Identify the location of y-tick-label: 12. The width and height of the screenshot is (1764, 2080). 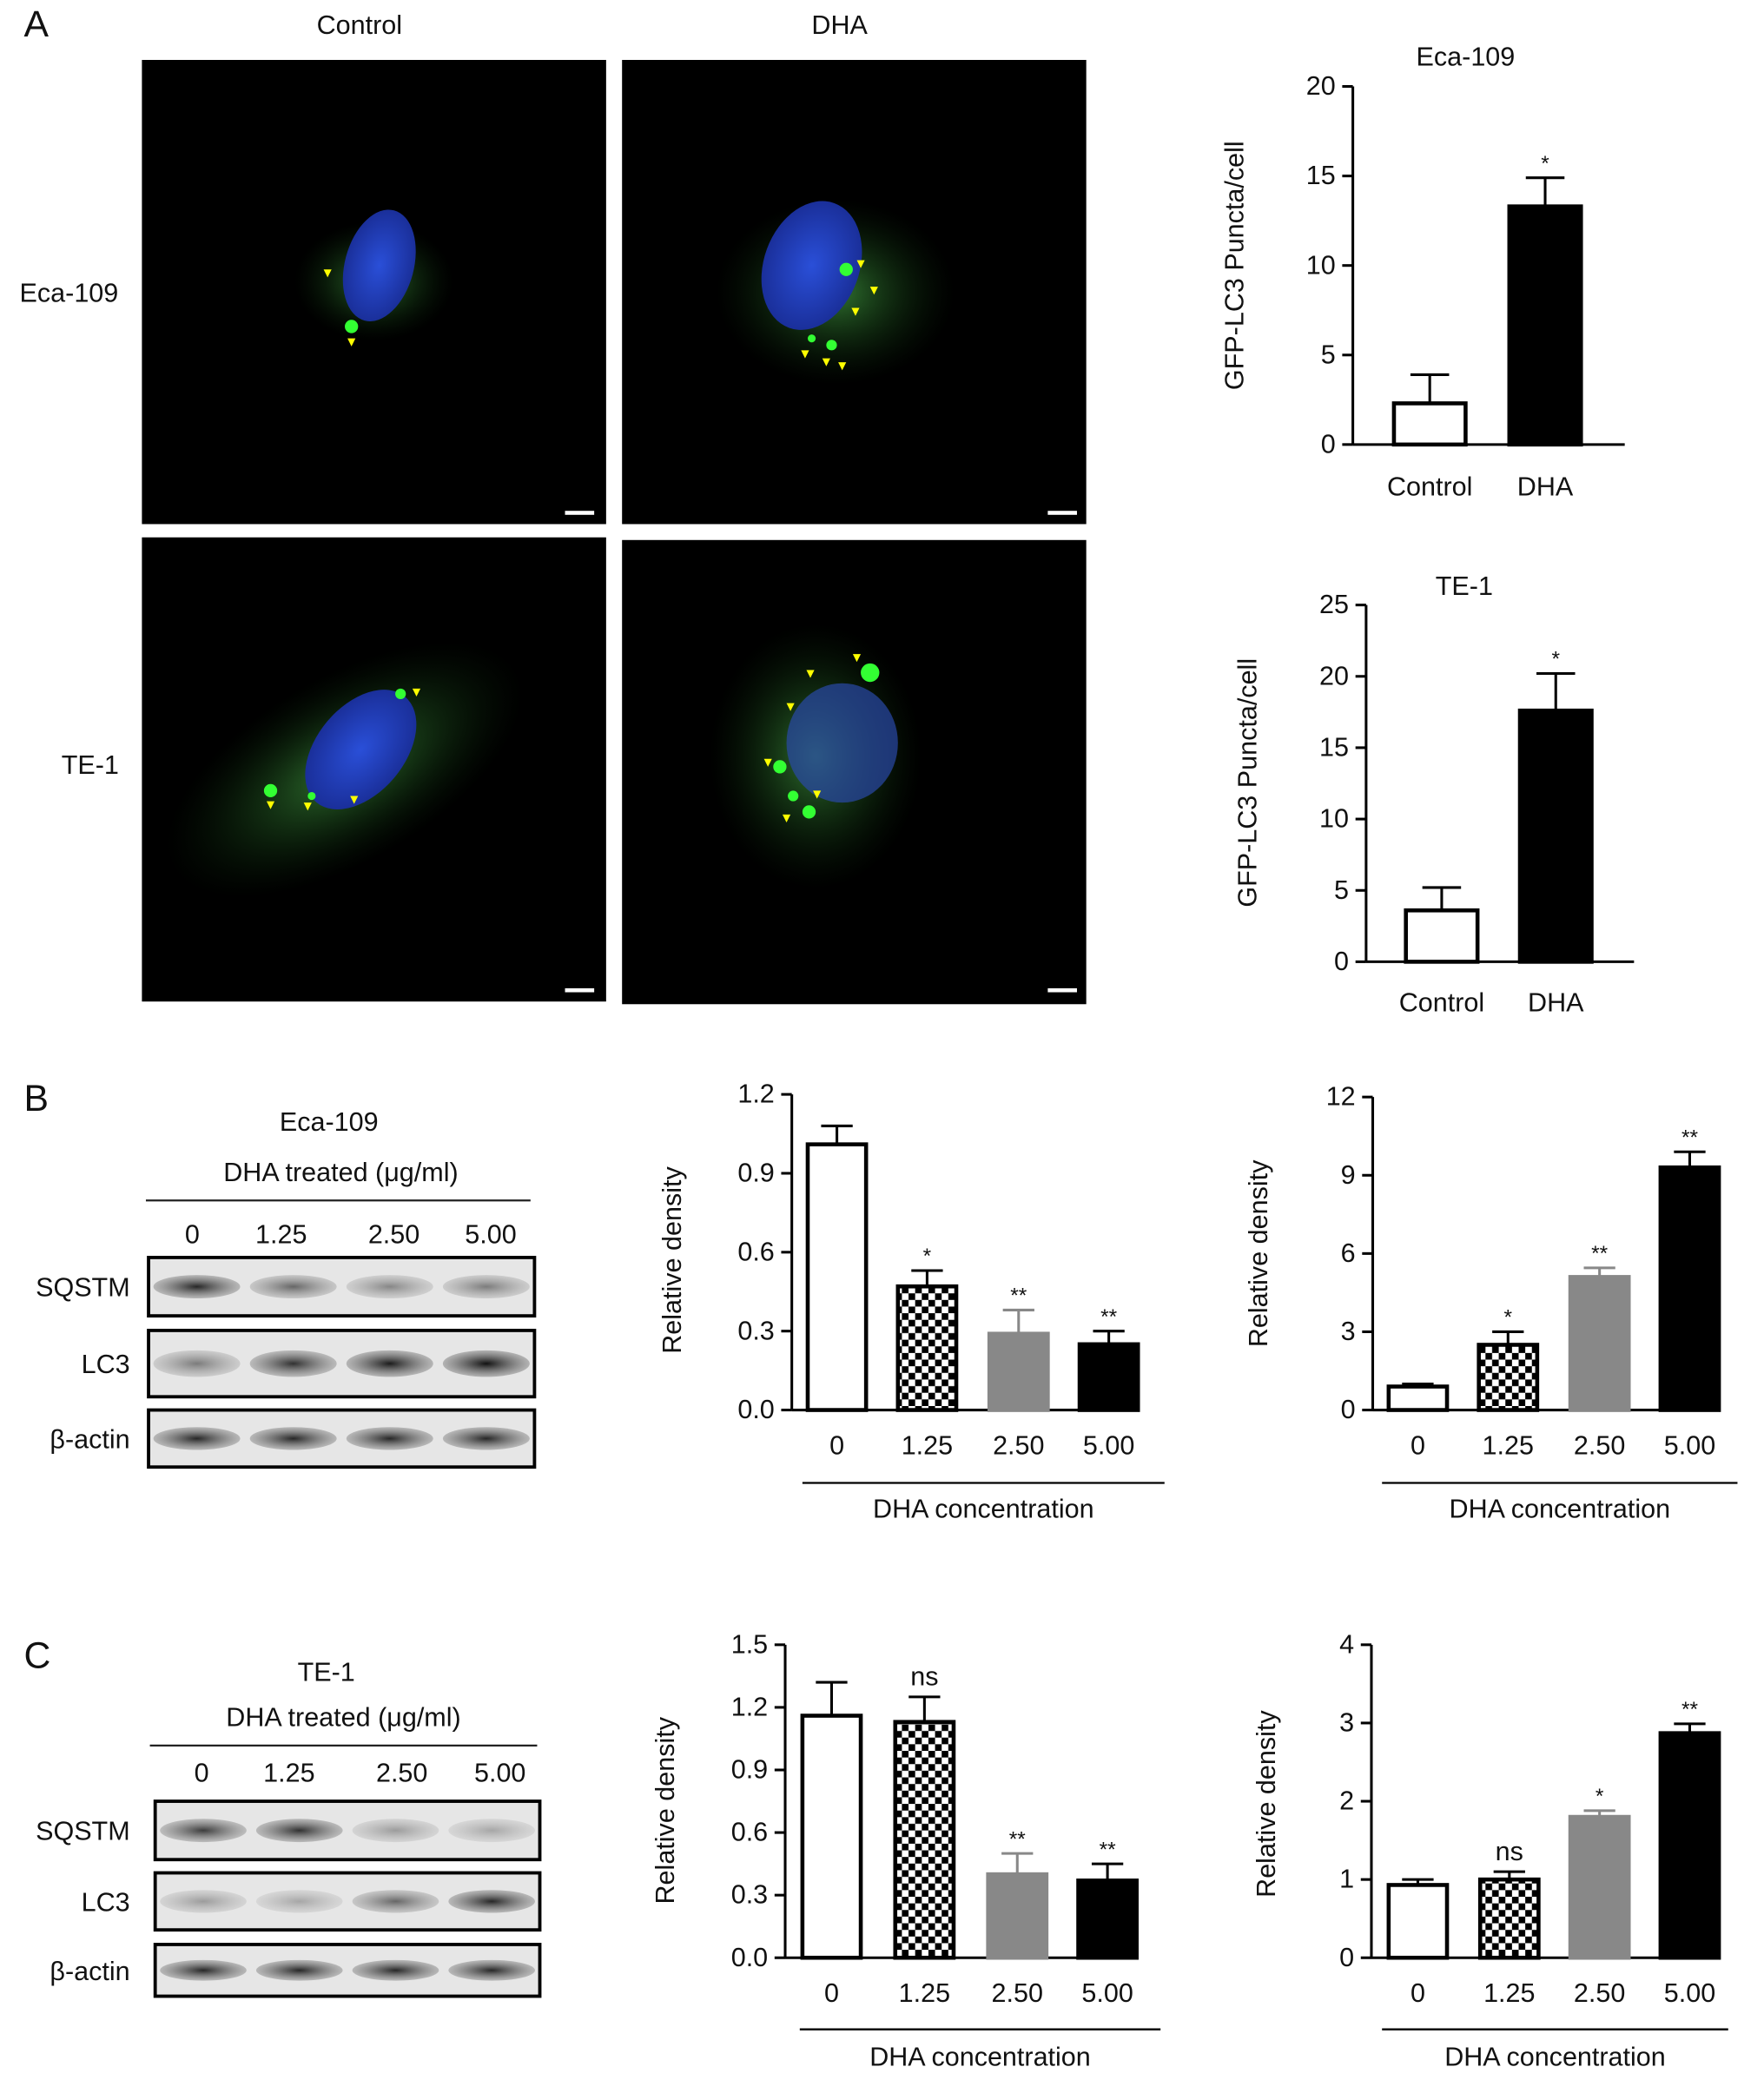
(1341, 1097).